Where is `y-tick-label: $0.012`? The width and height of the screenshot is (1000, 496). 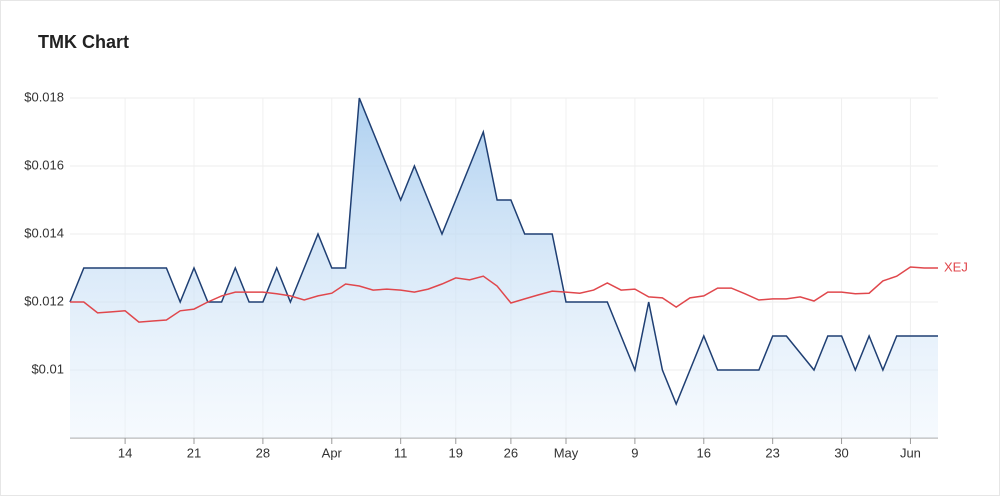 y-tick-label: $0.012 is located at coordinates (44, 300).